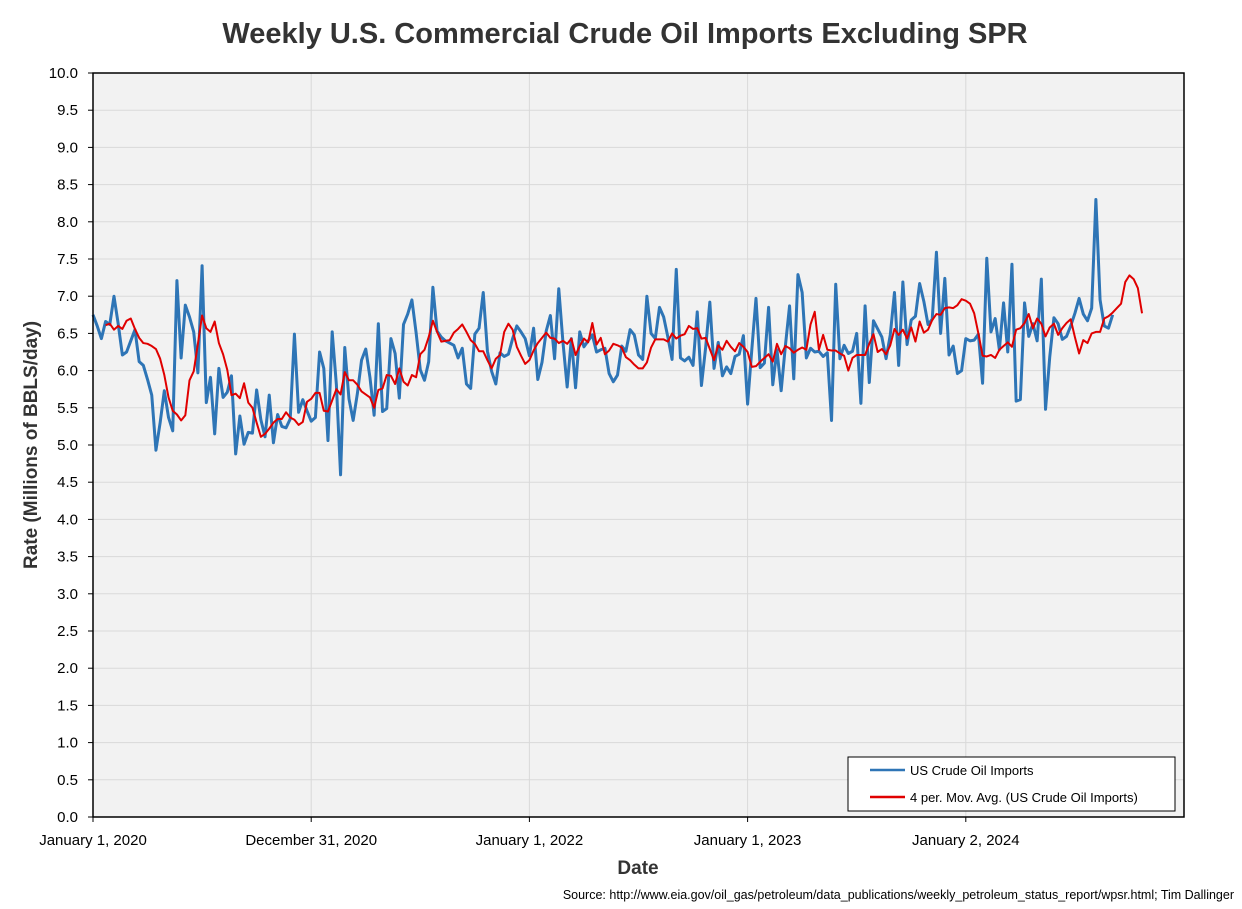 Image resolution: width=1242 pixels, height=909 pixels. I want to click on y-tick-label: 5.5, so click(67, 408).